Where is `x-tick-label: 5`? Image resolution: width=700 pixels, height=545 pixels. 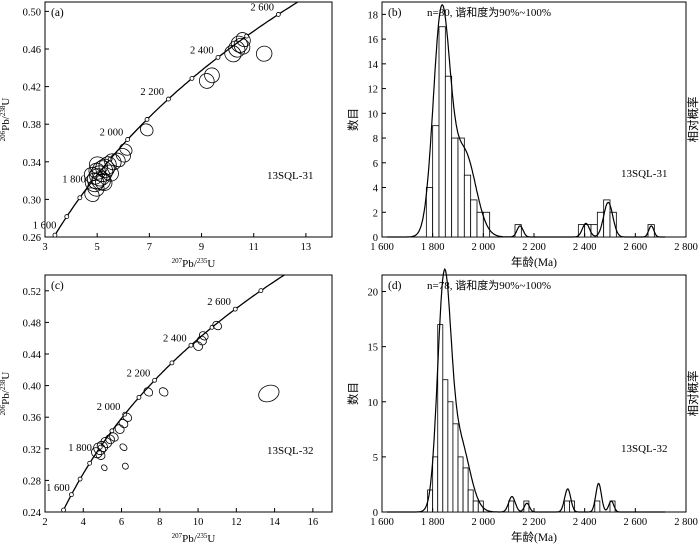 x-tick-label: 5 is located at coordinates (97, 247).